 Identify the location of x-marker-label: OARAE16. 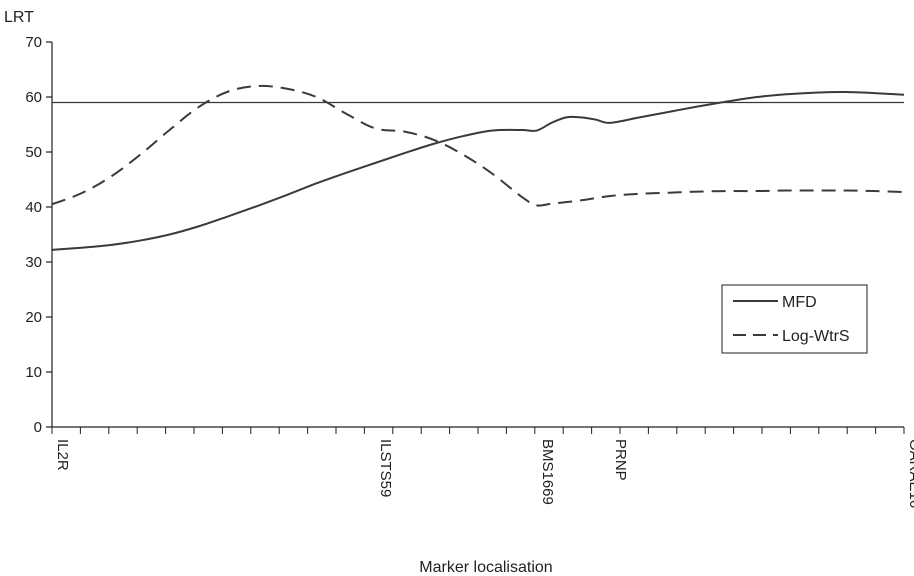
(910, 473).